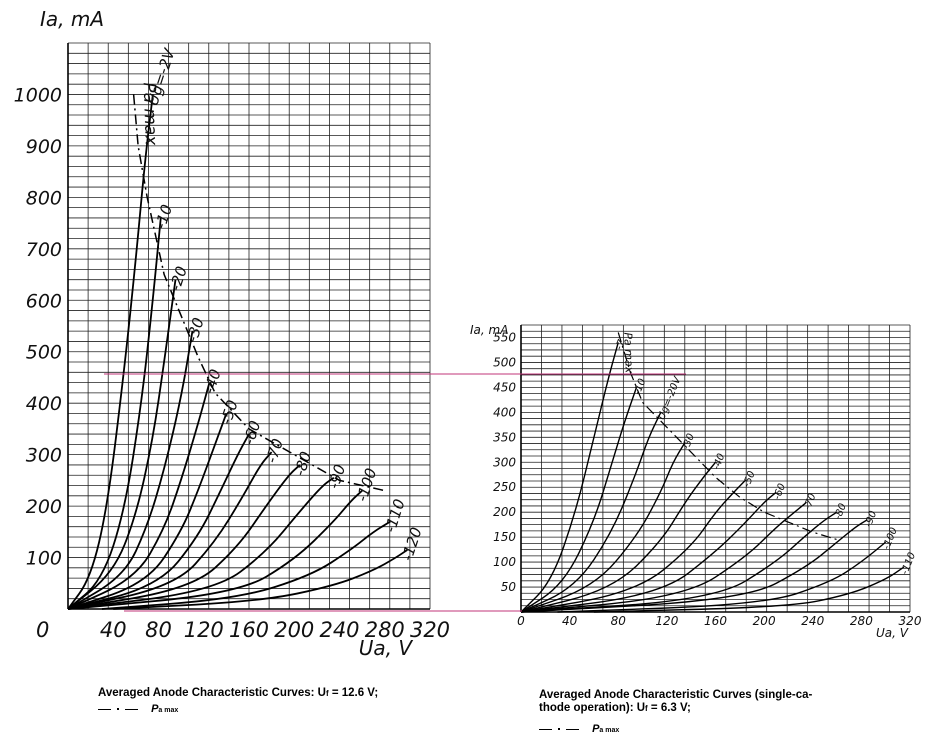 The width and height of the screenshot is (933, 756). Describe the element at coordinates (212, 381) in the screenshot. I see `left-curve-label: -40` at that location.